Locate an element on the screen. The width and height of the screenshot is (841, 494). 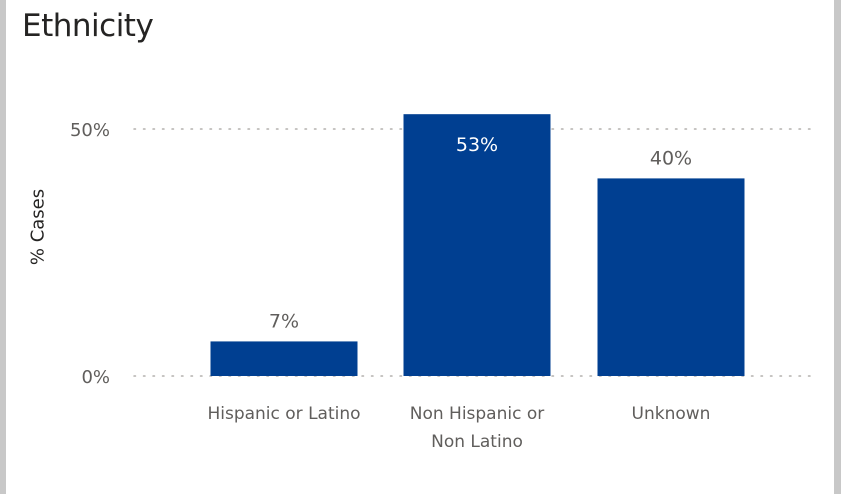
bar-hispanic-or-latino is located at coordinates (284, 358).